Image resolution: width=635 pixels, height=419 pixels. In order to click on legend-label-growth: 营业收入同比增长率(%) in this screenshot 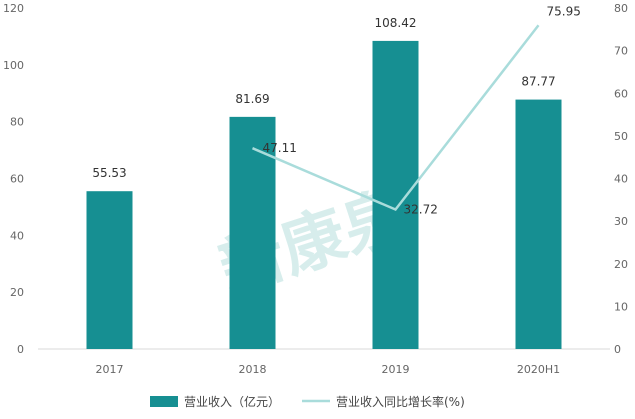, I will do `click(400, 401)`.